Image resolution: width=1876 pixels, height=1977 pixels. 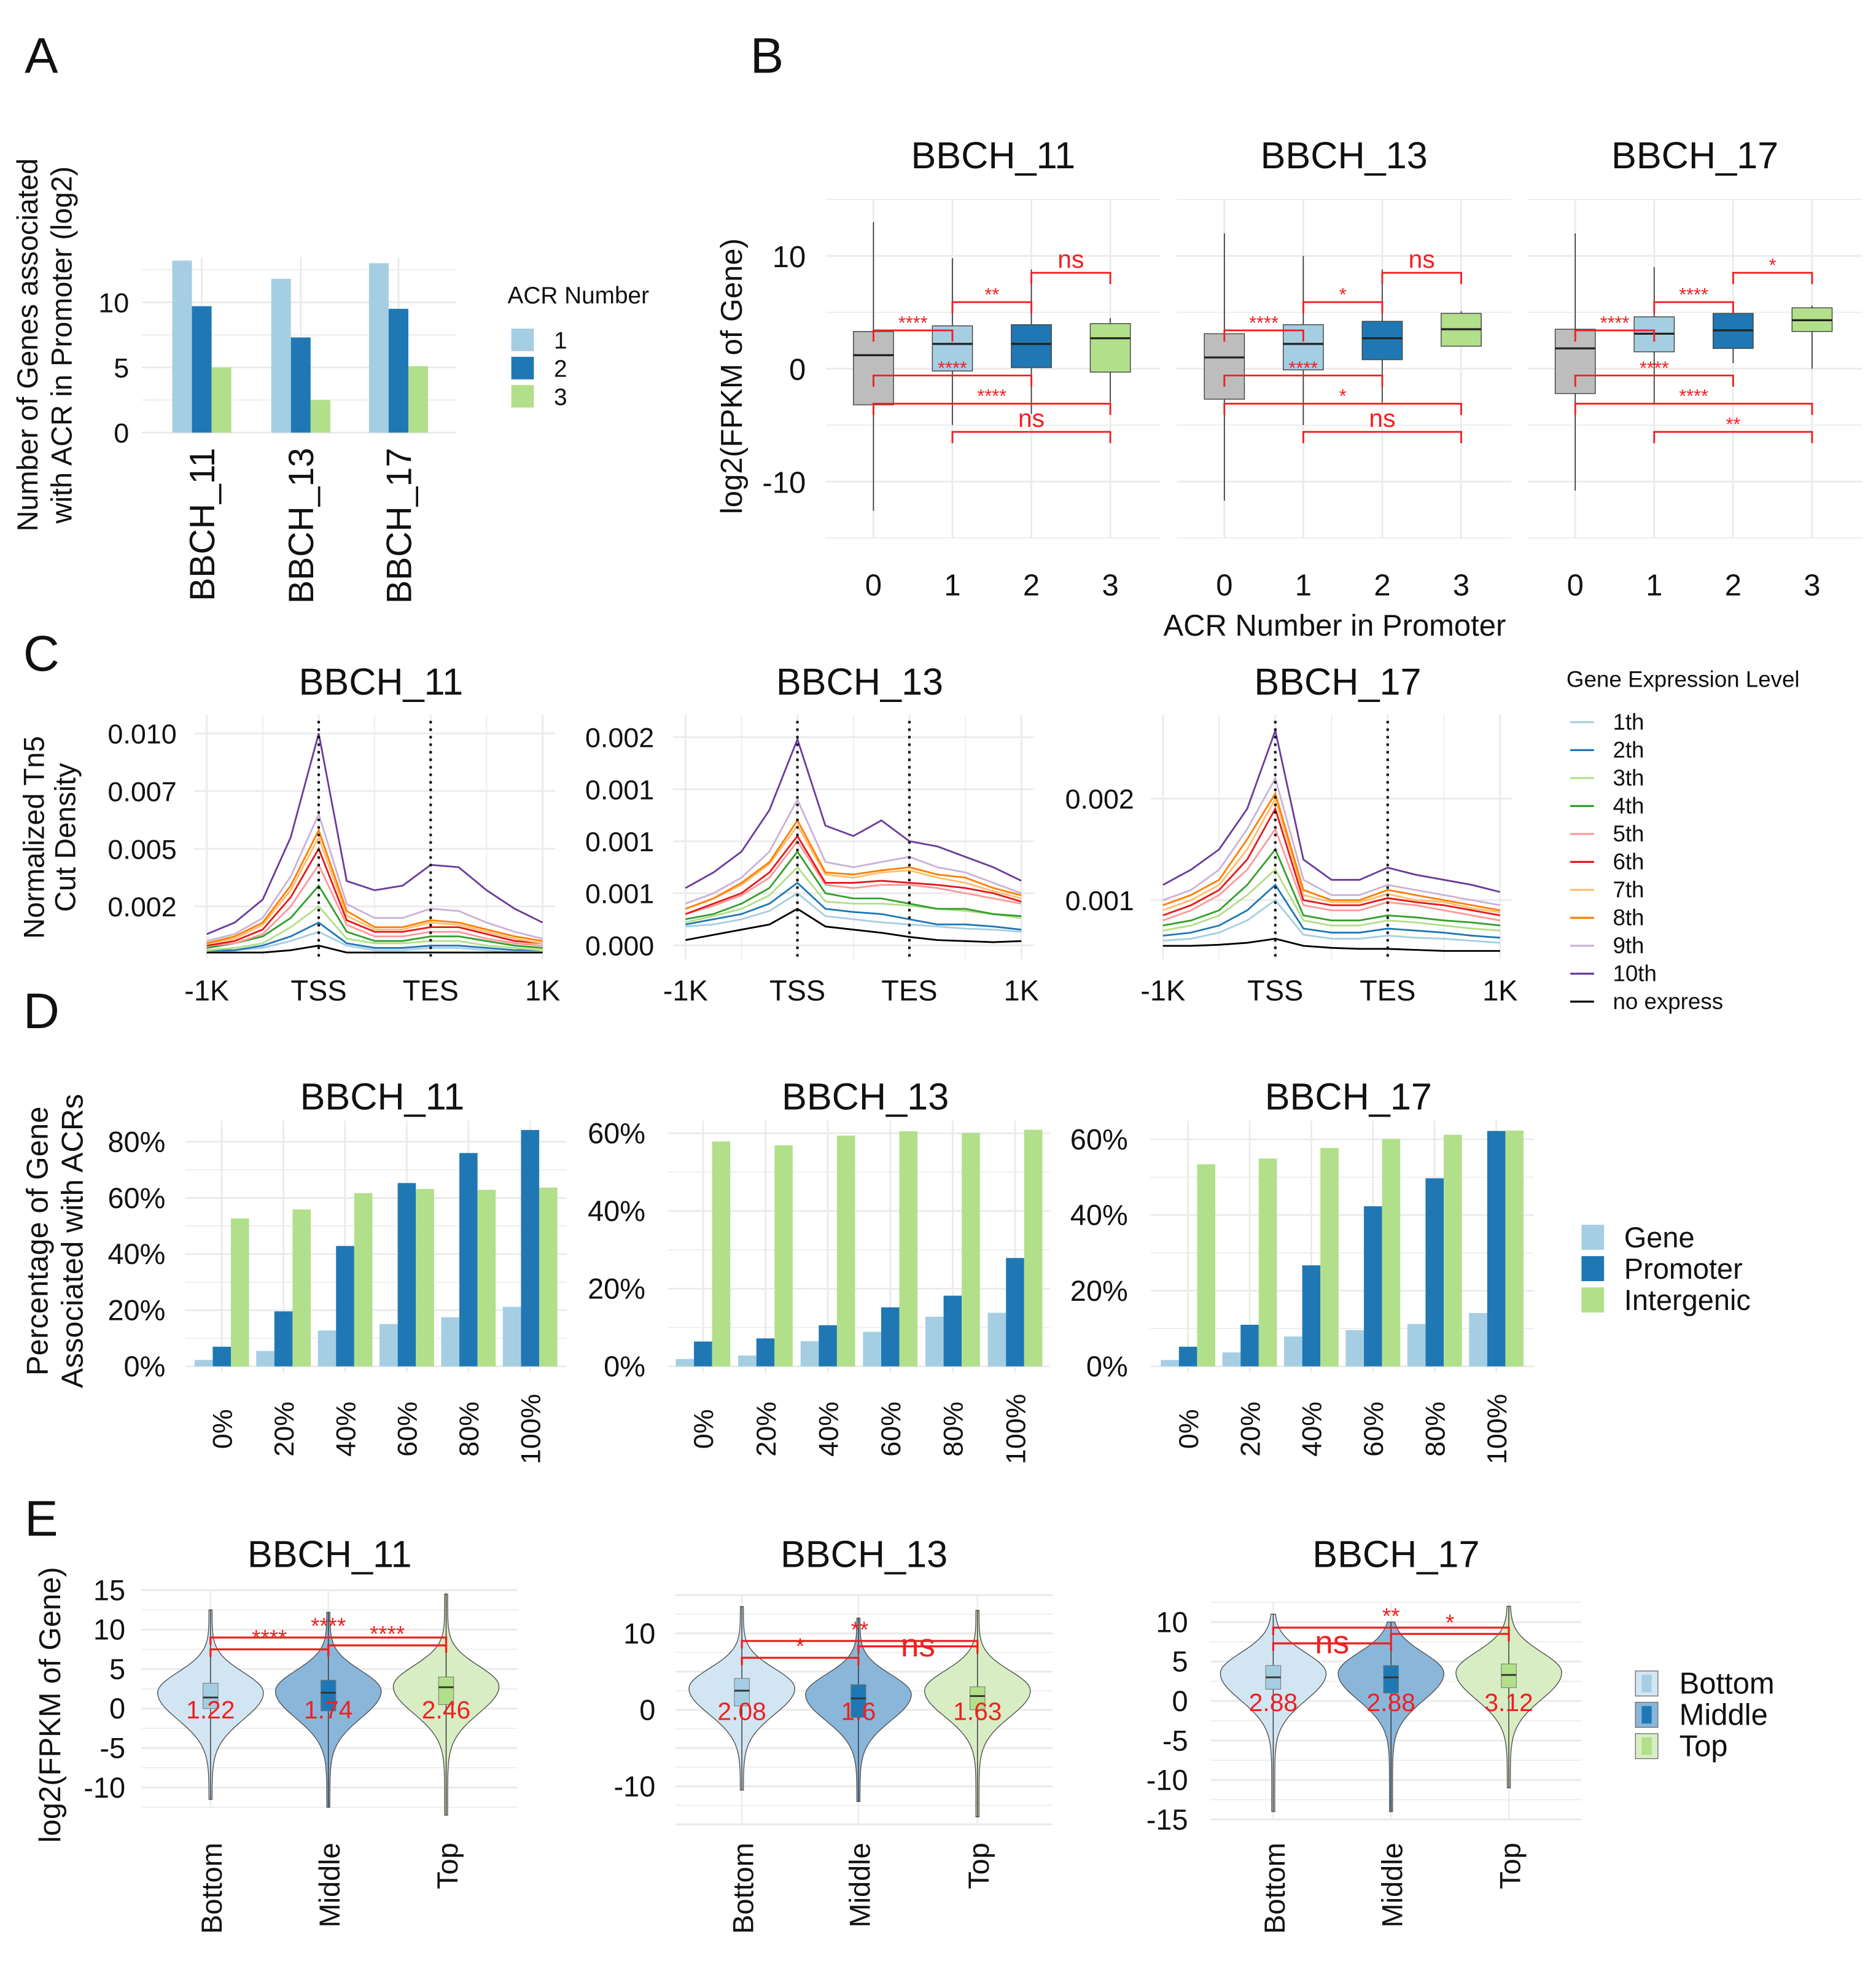 What do you see at coordinates (1510, 1865) in the screenshot?
I see `x-tick-label: Top` at bounding box center [1510, 1865].